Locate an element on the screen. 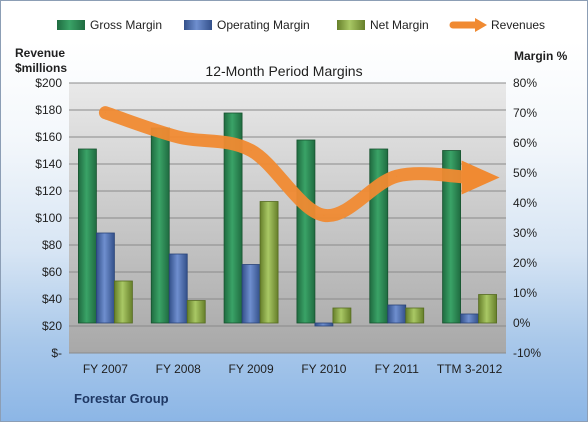  left-tick-label: $20 is located at coordinates (52, 326).